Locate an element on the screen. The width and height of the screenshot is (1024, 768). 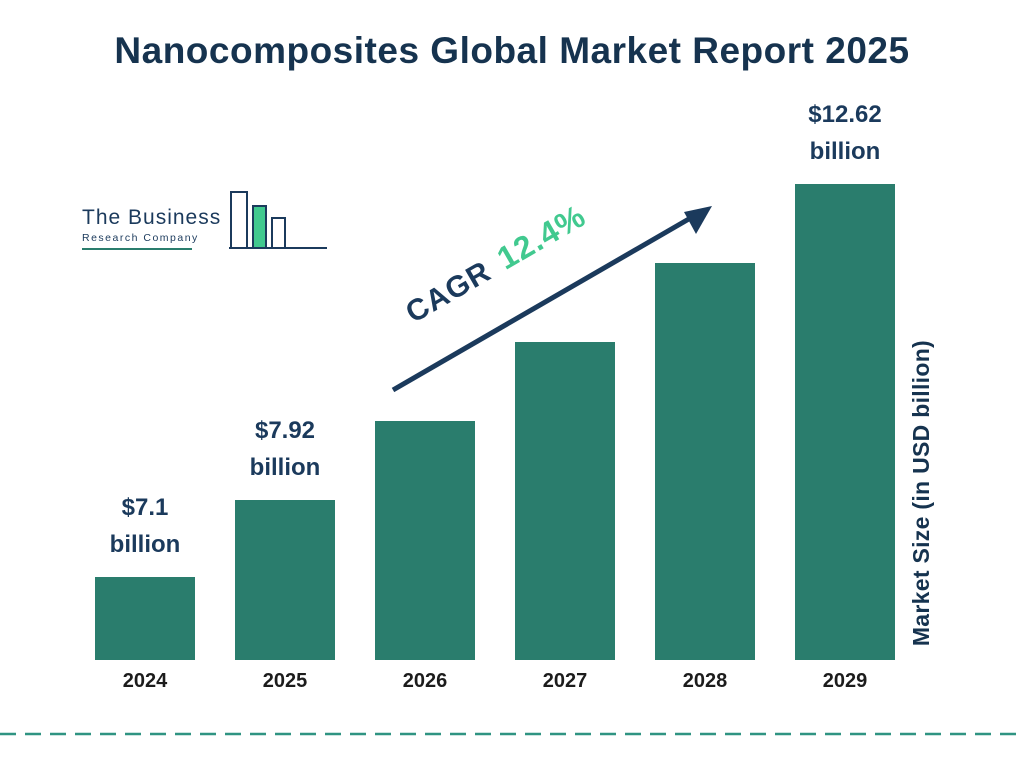
bar-column-2029: $12.62 billion 2029 is located at coordinates (845, 396).